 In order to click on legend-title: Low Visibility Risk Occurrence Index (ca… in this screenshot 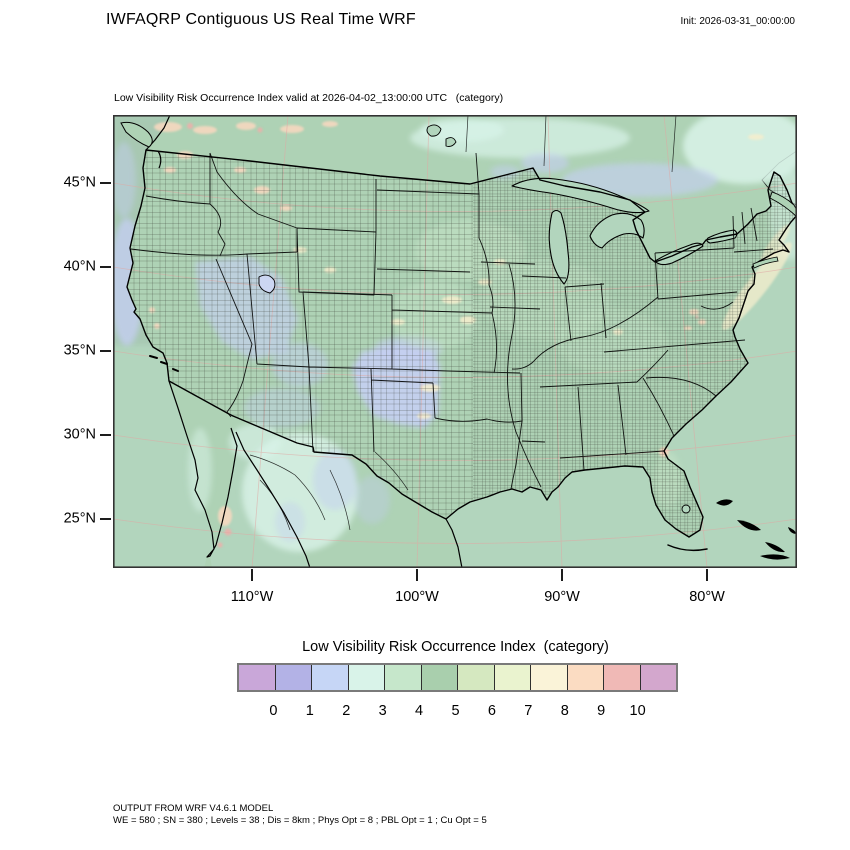, I will do `click(455, 647)`.